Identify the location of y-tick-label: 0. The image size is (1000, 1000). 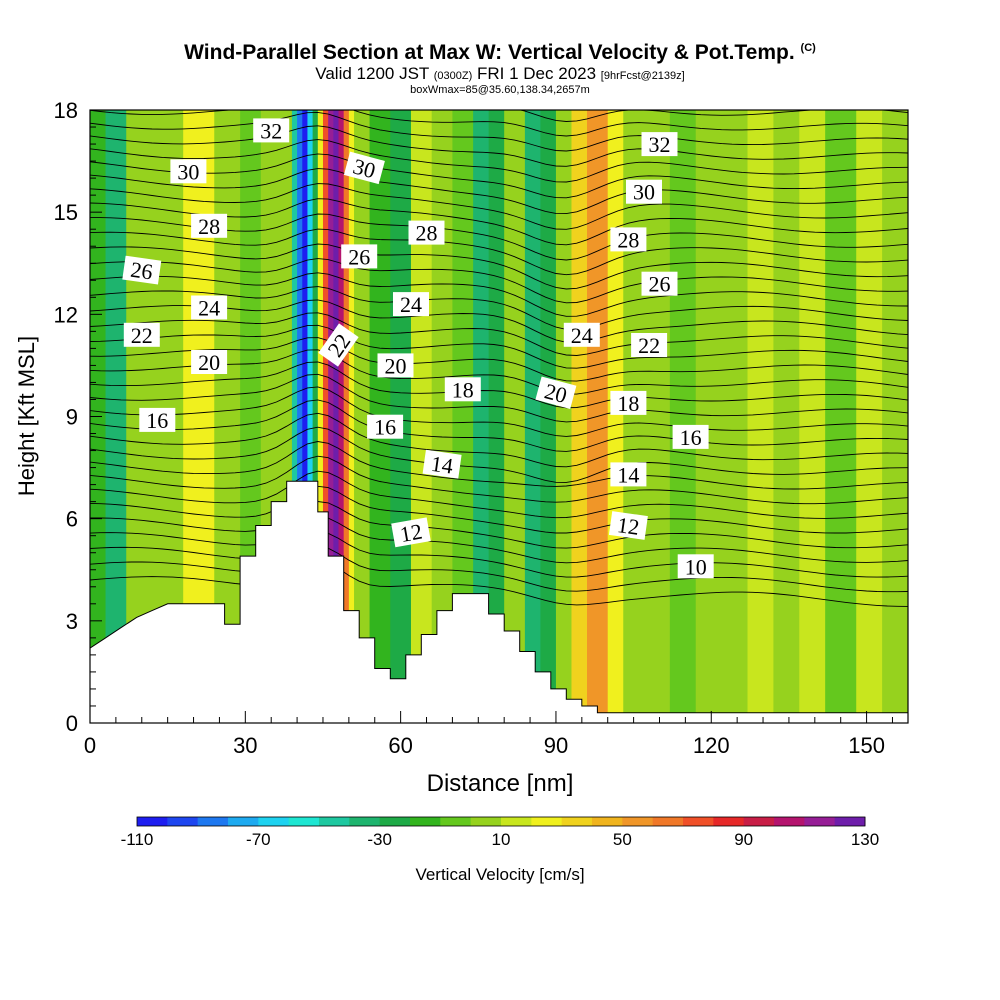
(72, 723).